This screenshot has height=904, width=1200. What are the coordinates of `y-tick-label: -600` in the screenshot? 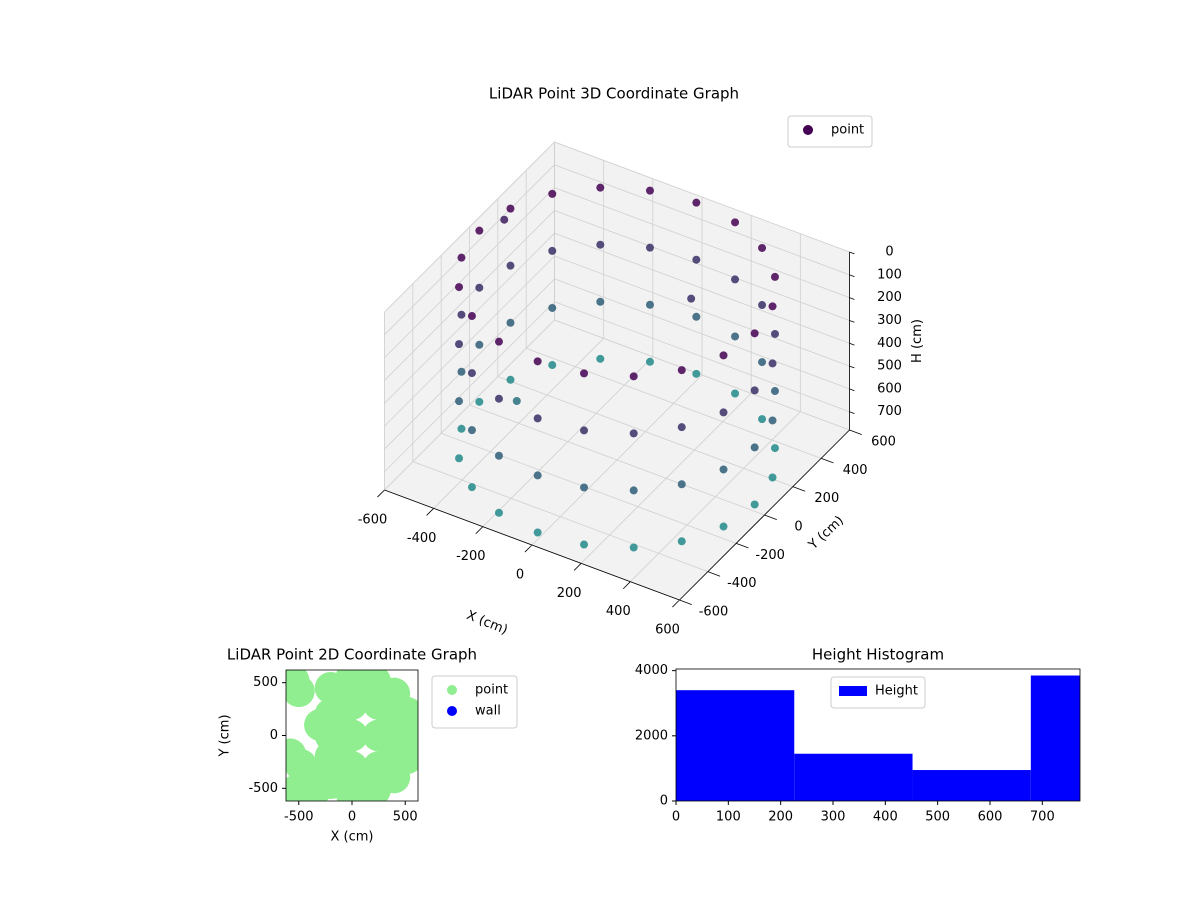 It's located at (714, 612).